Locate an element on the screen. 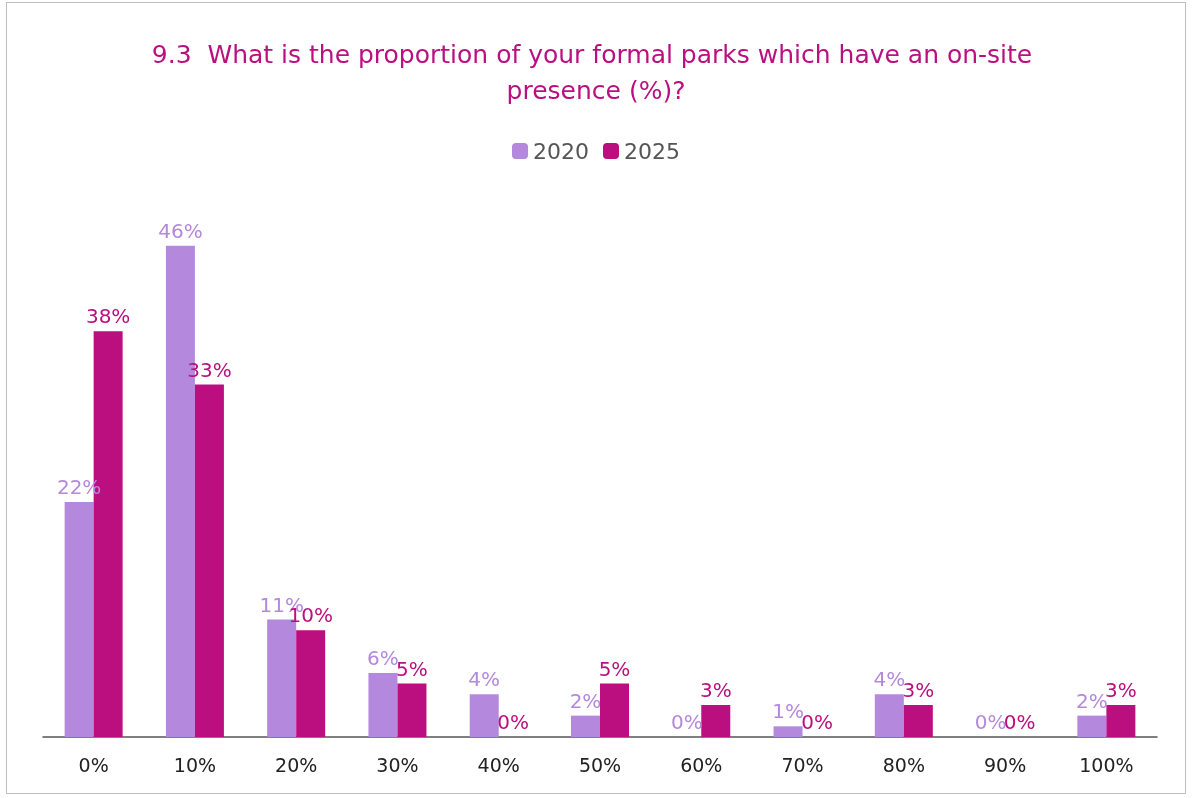  x-tick-label: 10% is located at coordinates (195, 764).